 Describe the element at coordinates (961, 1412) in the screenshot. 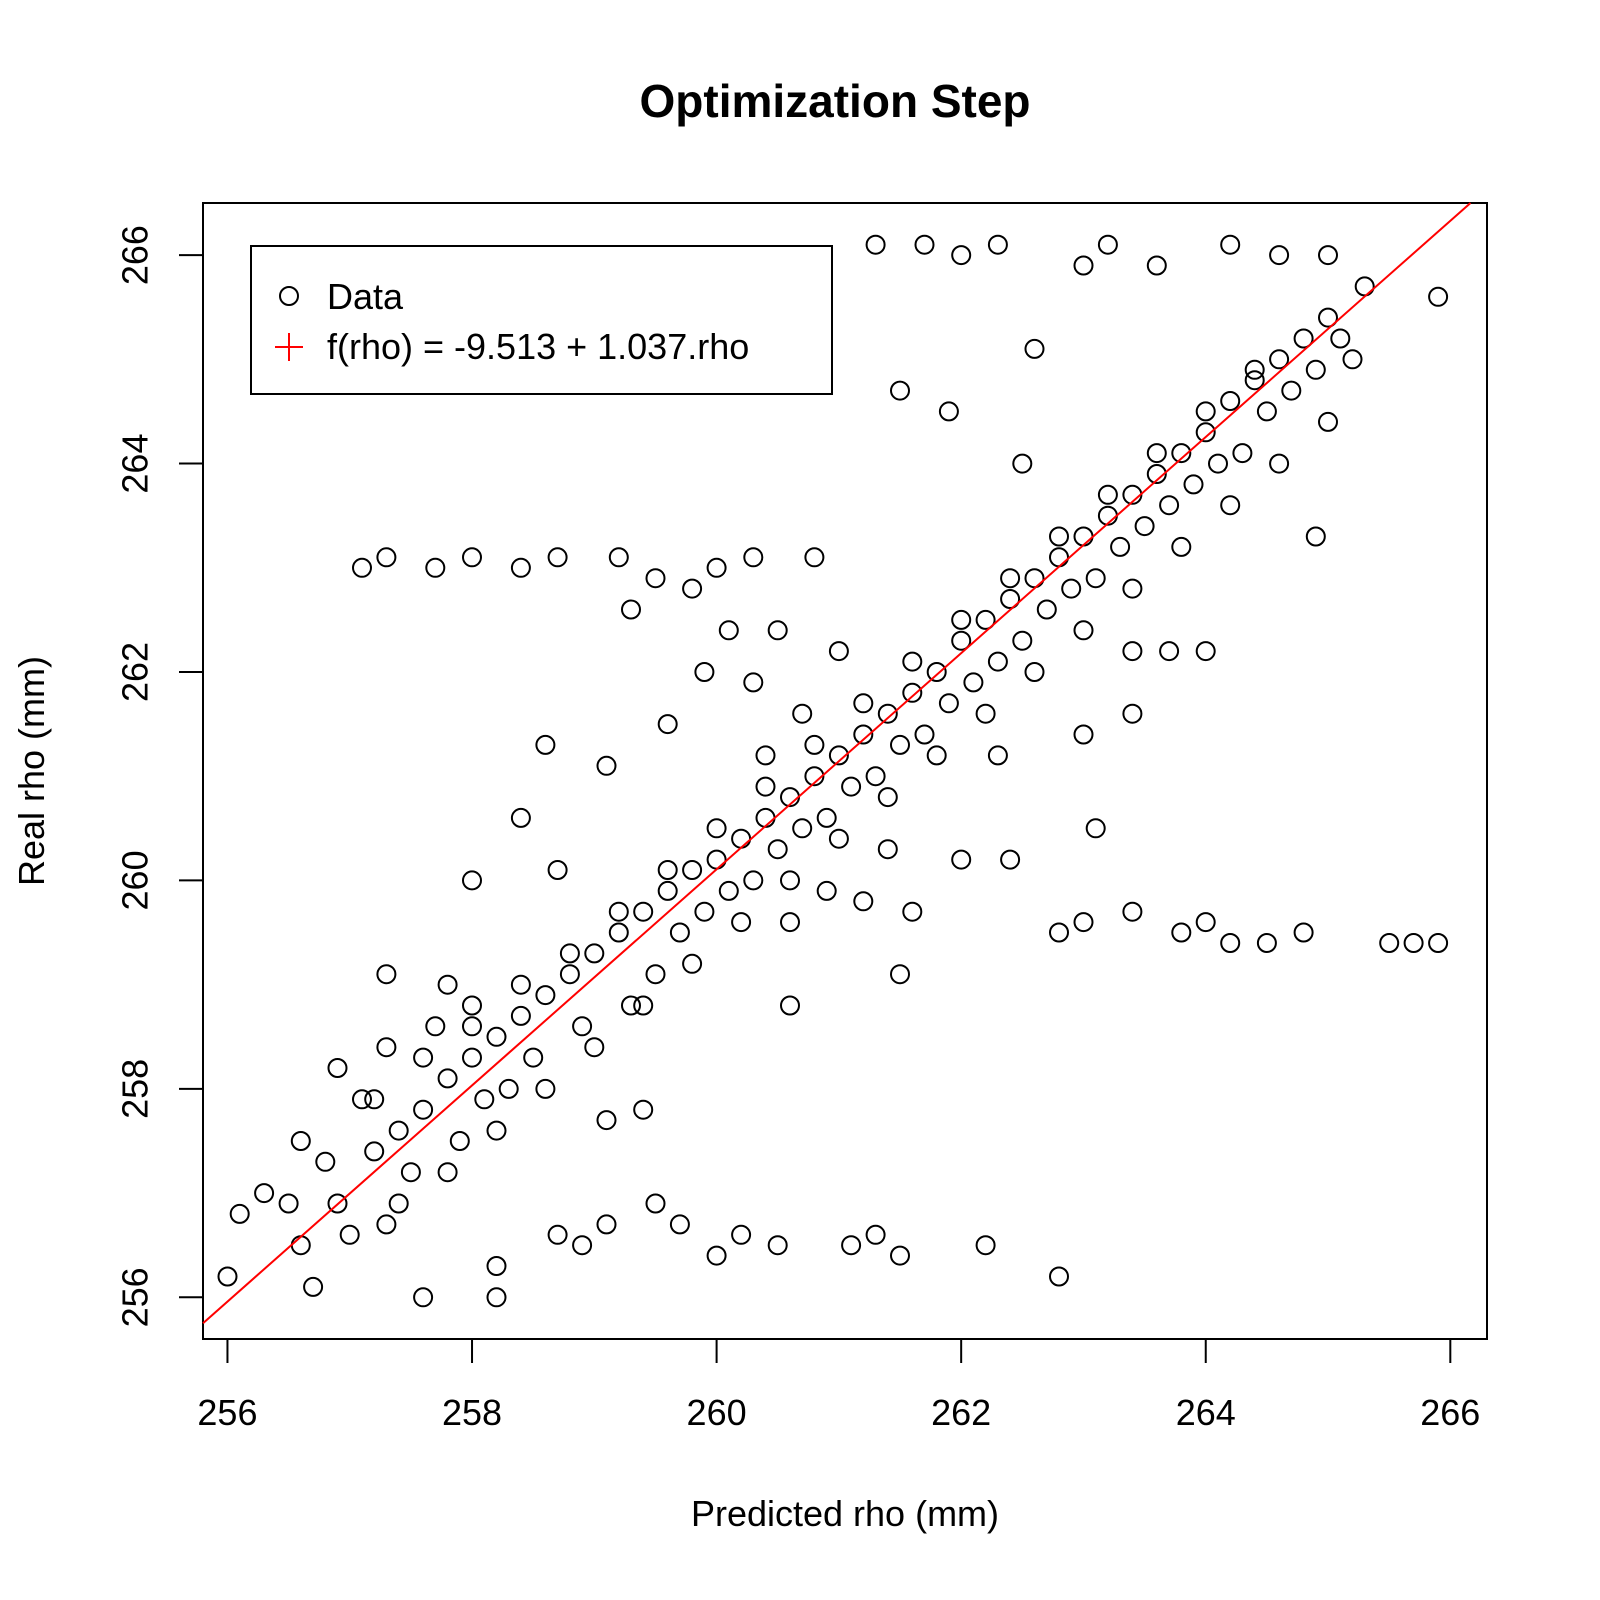

I see `x-tick-label: 262` at that location.